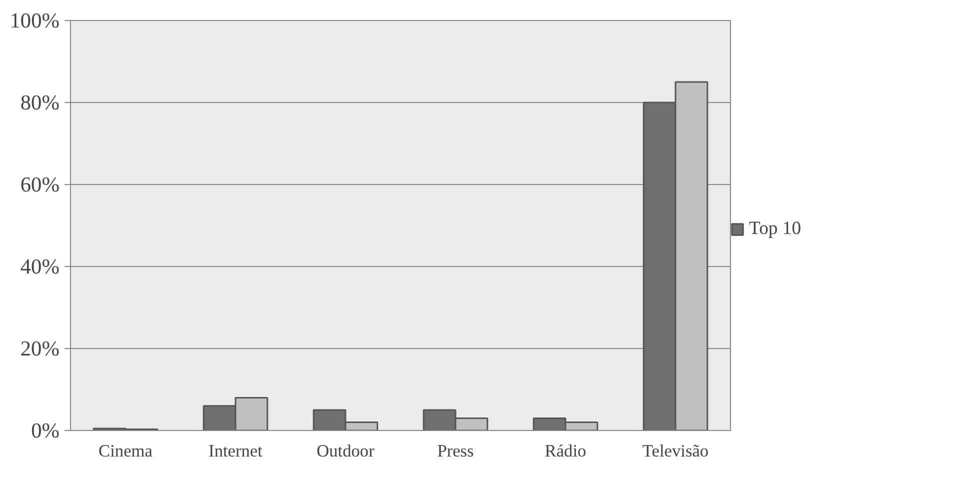 The width and height of the screenshot is (964, 489). I want to click on x-tick-label: Press, so click(455, 451).